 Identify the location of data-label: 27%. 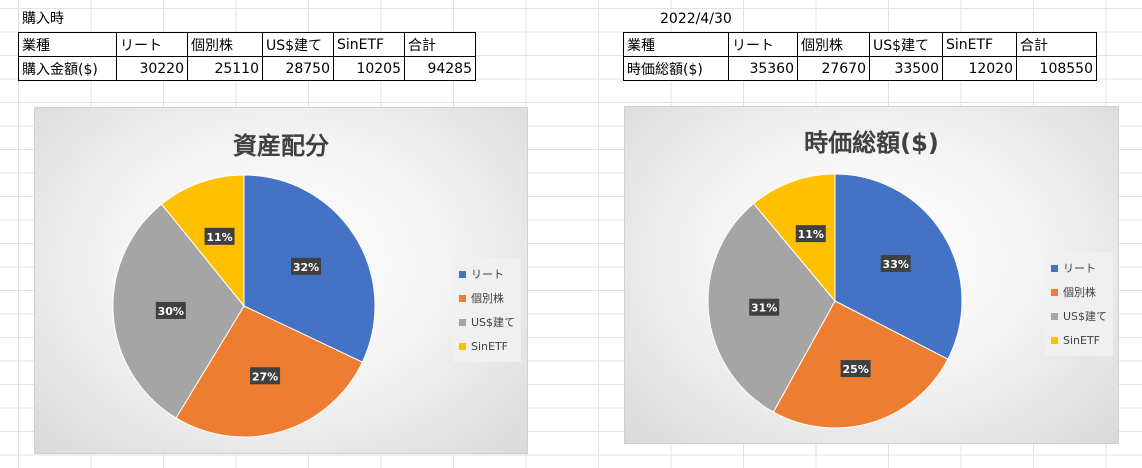
(265, 376).